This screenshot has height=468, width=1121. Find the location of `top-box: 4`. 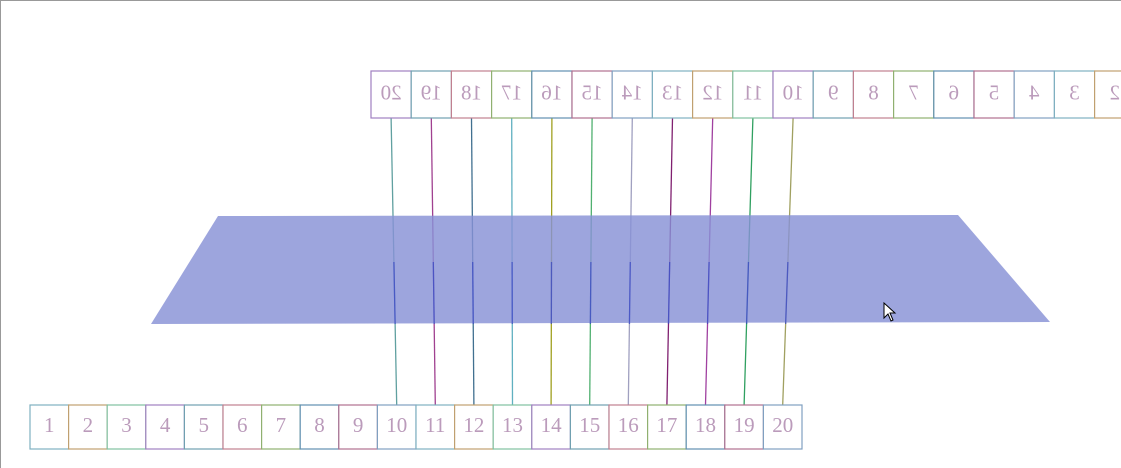

top-box: 4 is located at coordinates (1034, 94).